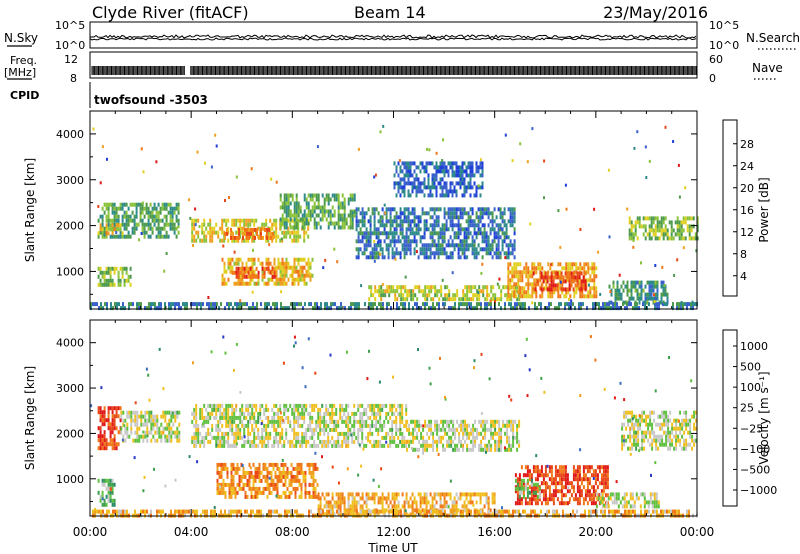 The height and width of the screenshot is (554, 800). What do you see at coordinates (716, 59) in the screenshot?
I see `nave-tick-top: 60` at bounding box center [716, 59].